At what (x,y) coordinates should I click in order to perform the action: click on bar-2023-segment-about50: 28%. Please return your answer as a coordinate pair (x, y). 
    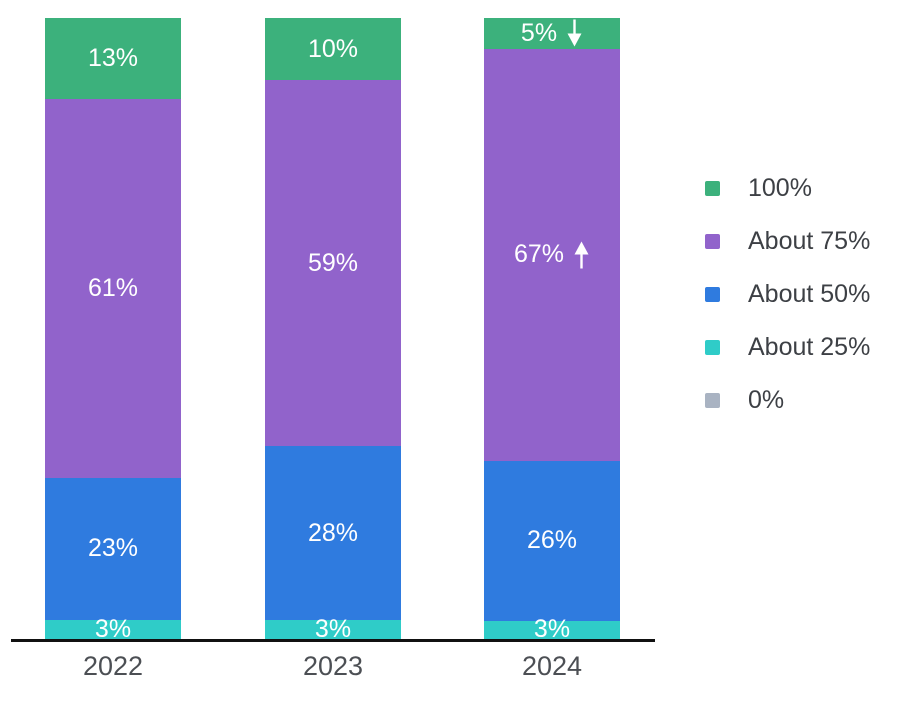
    Looking at the image, I should click on (333, 533).